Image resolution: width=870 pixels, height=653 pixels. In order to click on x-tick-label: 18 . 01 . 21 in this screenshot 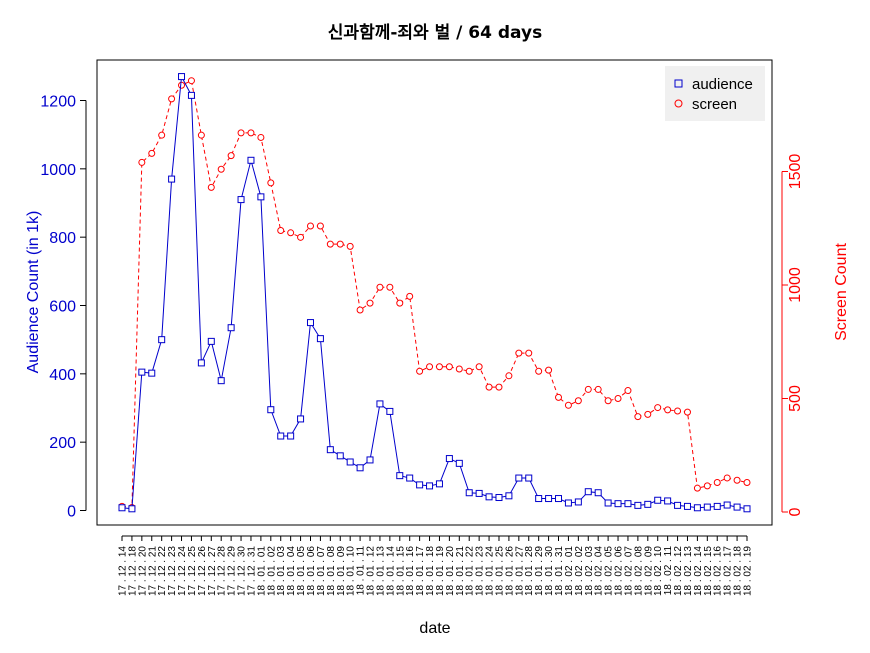, I will do `click(460, 571)`.